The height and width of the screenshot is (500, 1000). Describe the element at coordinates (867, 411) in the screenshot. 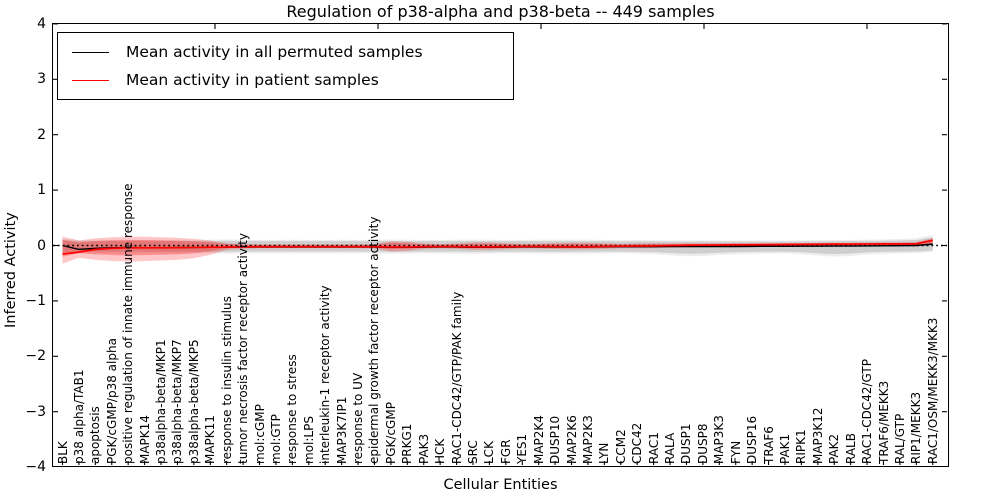

I see `x-tick-label: RAC1-CDC42/GTP` at that location.